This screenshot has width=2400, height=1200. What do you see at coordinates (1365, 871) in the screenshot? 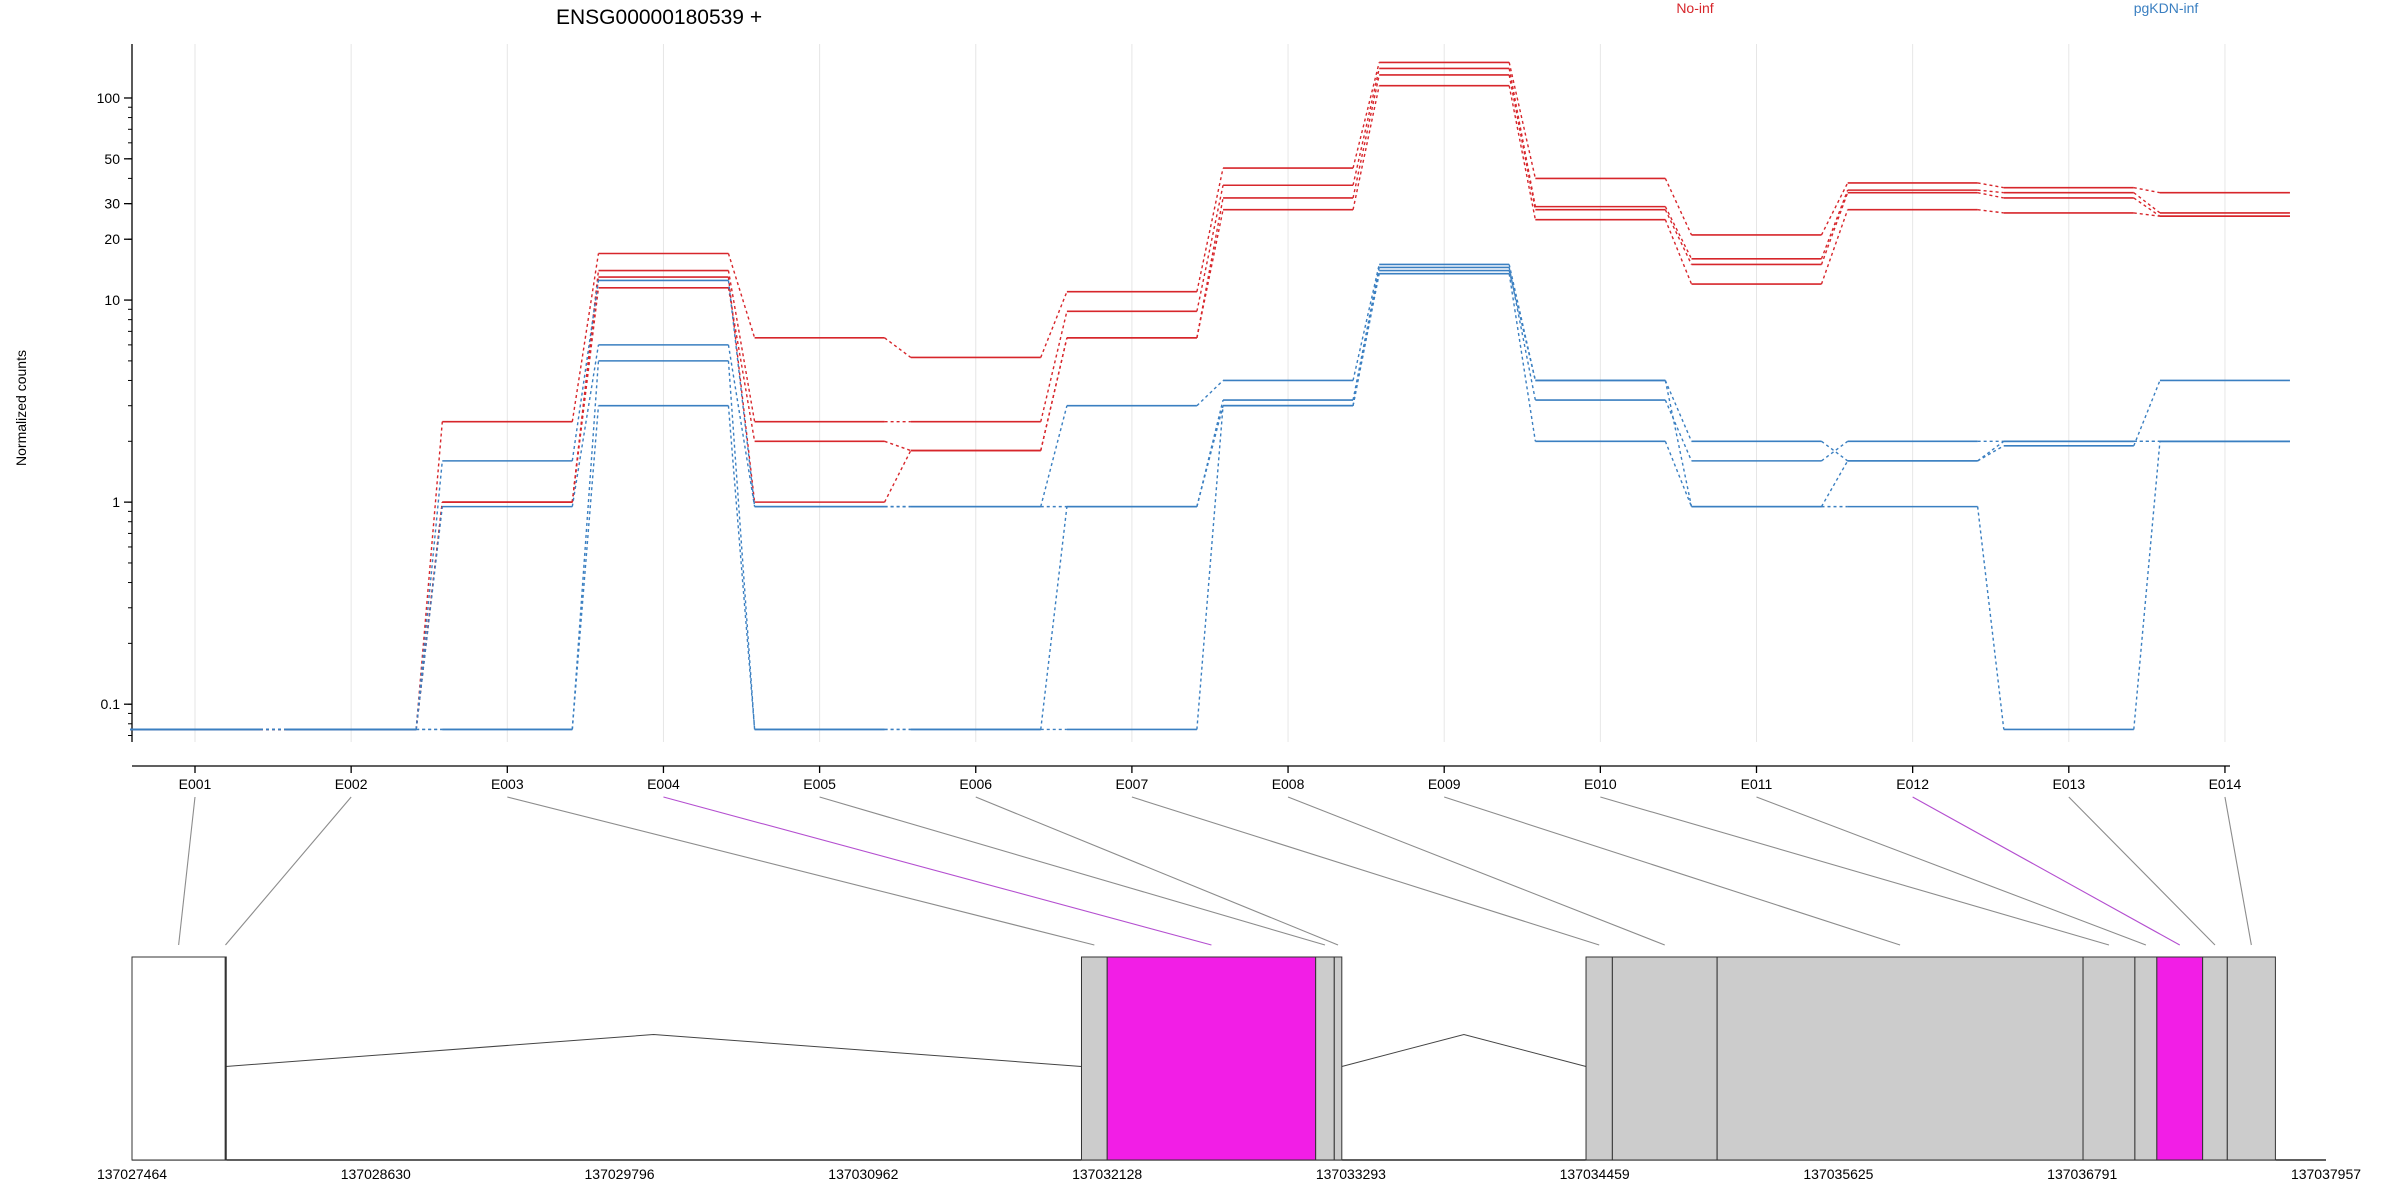
I see `connector-e007` at bounding box center [1365, 871].